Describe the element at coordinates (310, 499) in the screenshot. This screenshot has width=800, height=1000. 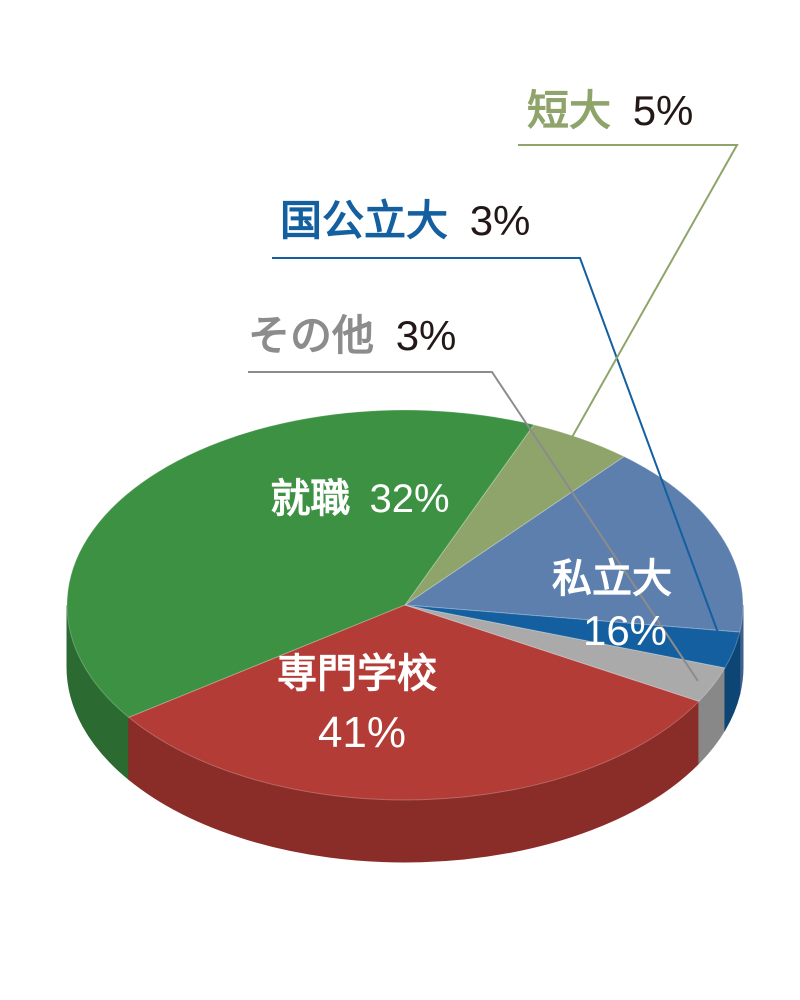
I see `slice-name-shuushoku: 就職` at that location.